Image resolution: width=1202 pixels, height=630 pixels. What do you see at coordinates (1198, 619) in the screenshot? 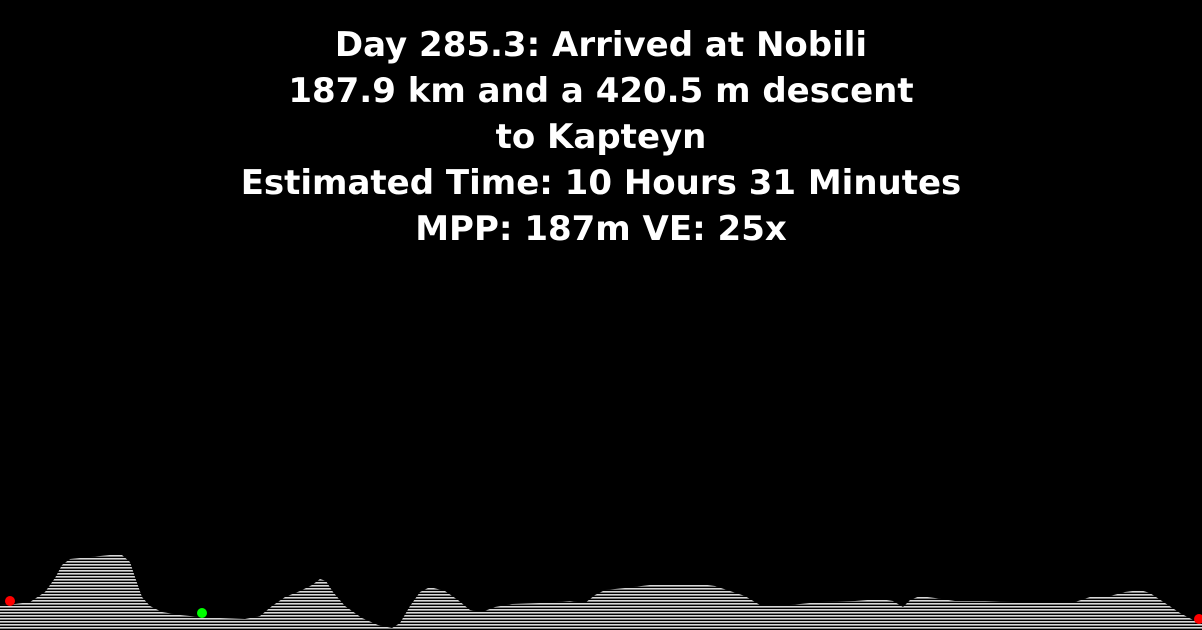
I see `end-marker` at bounding box center [1198, 619].